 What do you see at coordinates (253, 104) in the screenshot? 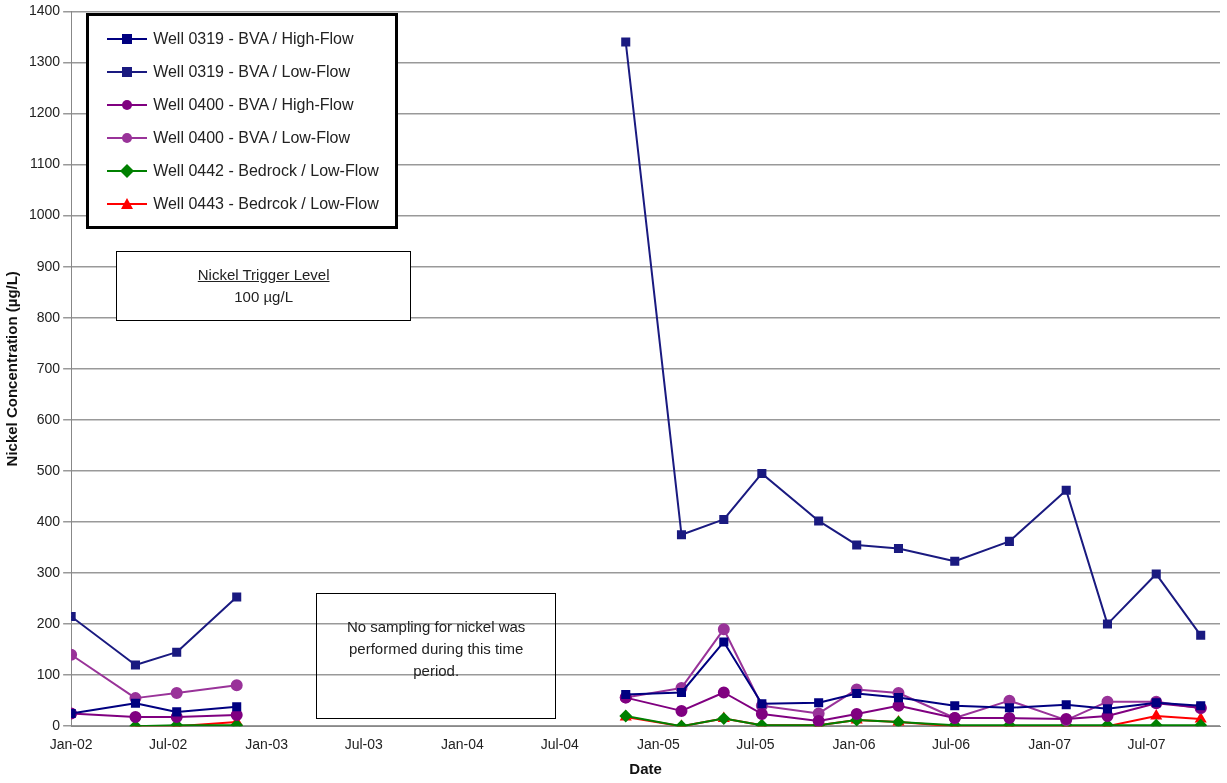
I see `legend-label: Well 0400 - BVA / High-Flow` at bounding box center [253, 104].